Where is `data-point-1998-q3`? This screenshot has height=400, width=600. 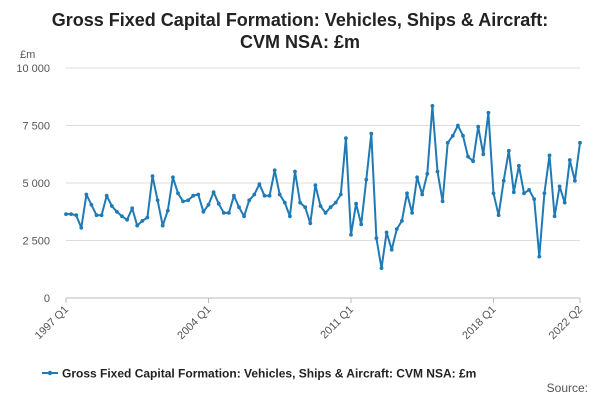
data-point-1998-q3 is located at coordinates (96, 215).